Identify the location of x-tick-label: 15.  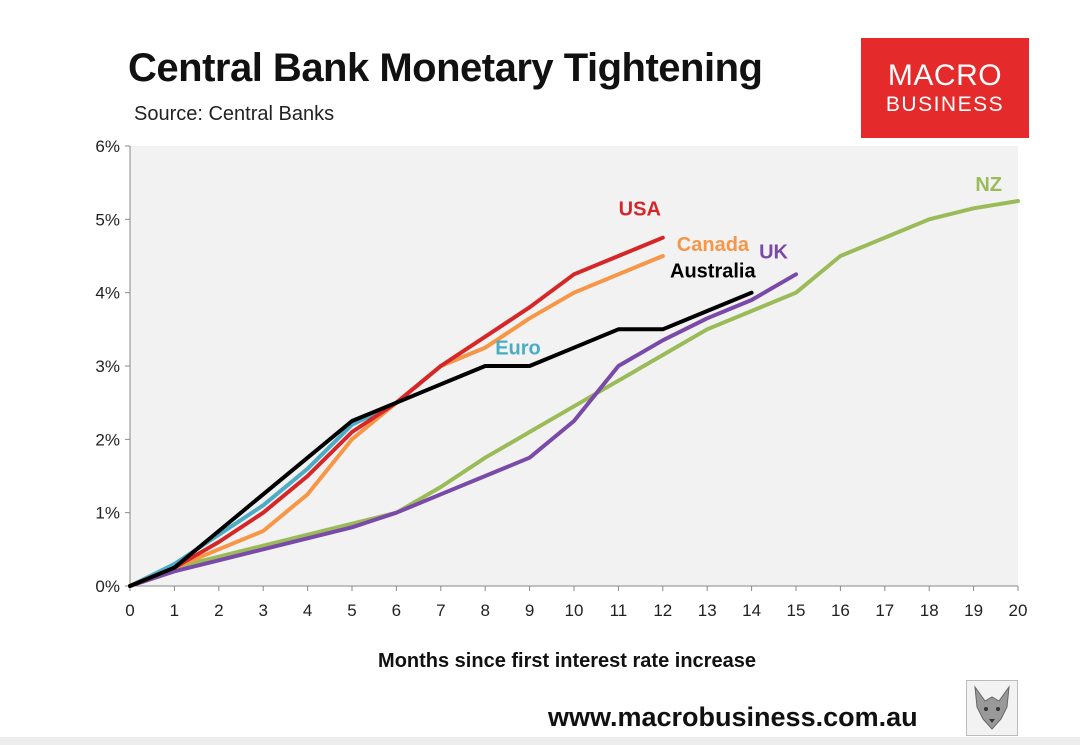
(796, 610).